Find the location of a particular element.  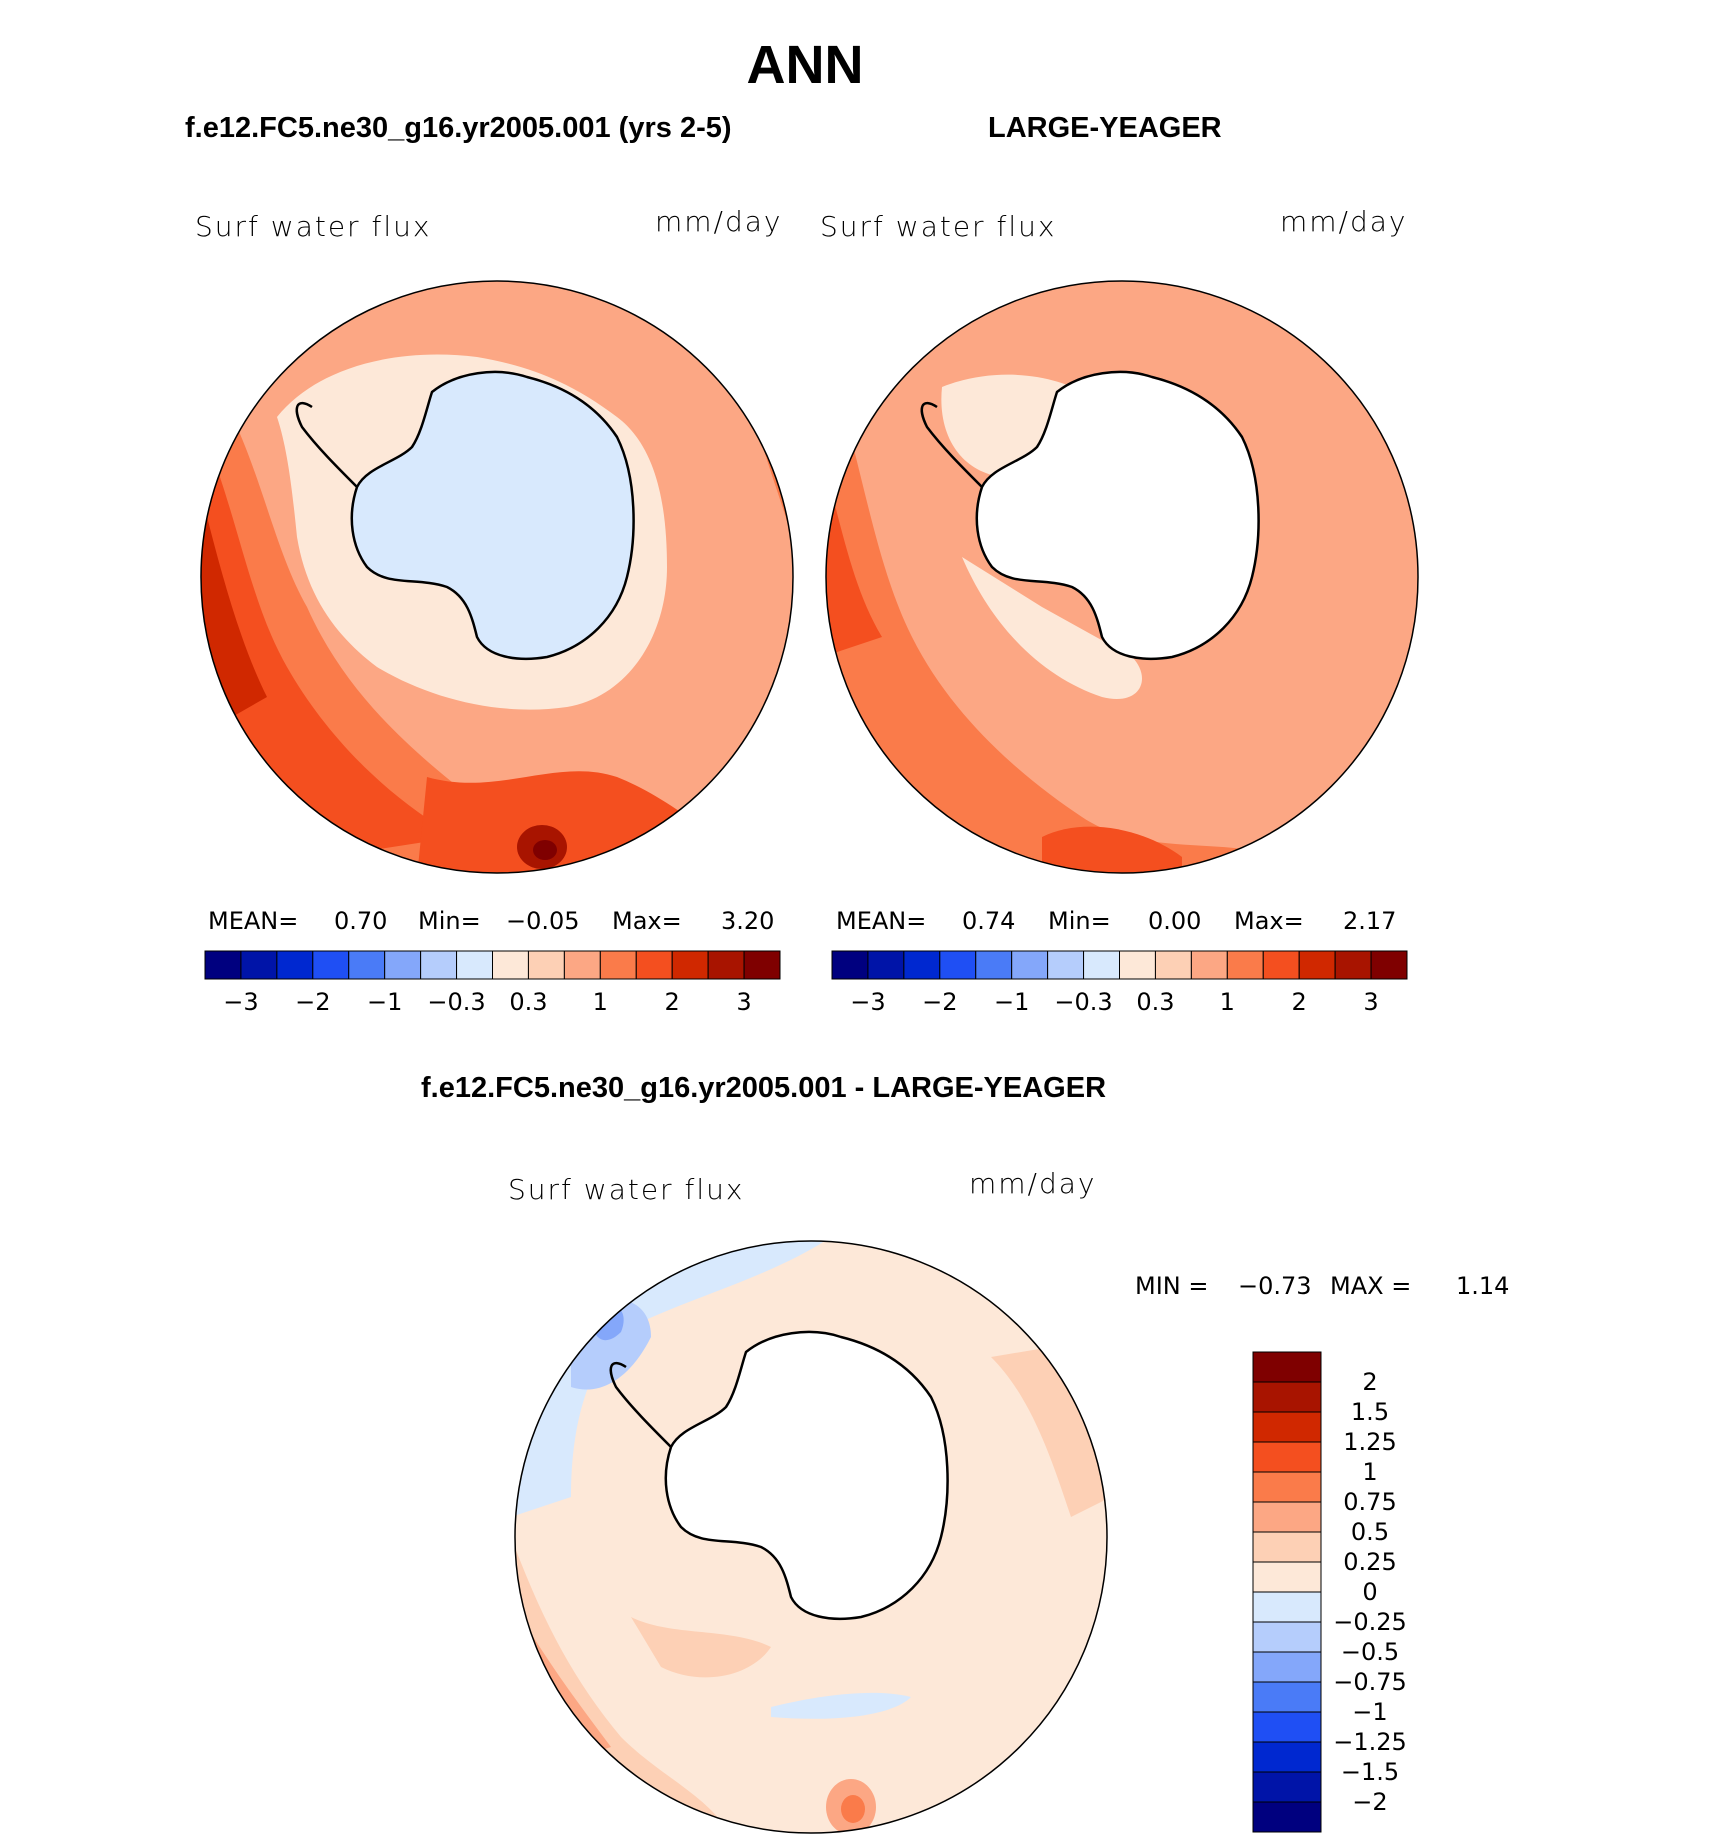

diff-colorbar-tick-label: −0.25 is located at coordinates (1370, 1622).